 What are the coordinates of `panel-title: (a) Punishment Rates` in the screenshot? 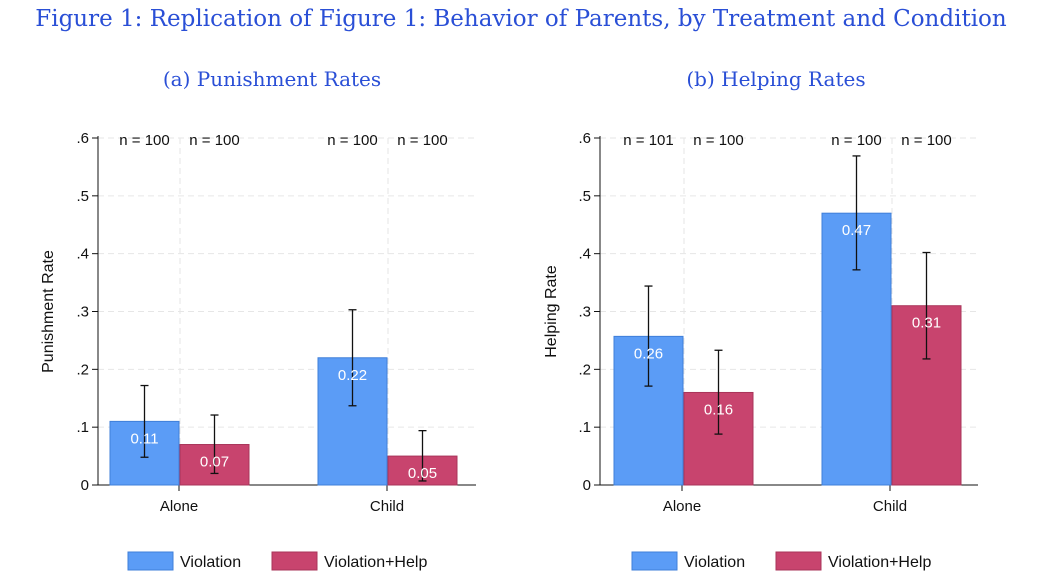 It's located at (272, 79).